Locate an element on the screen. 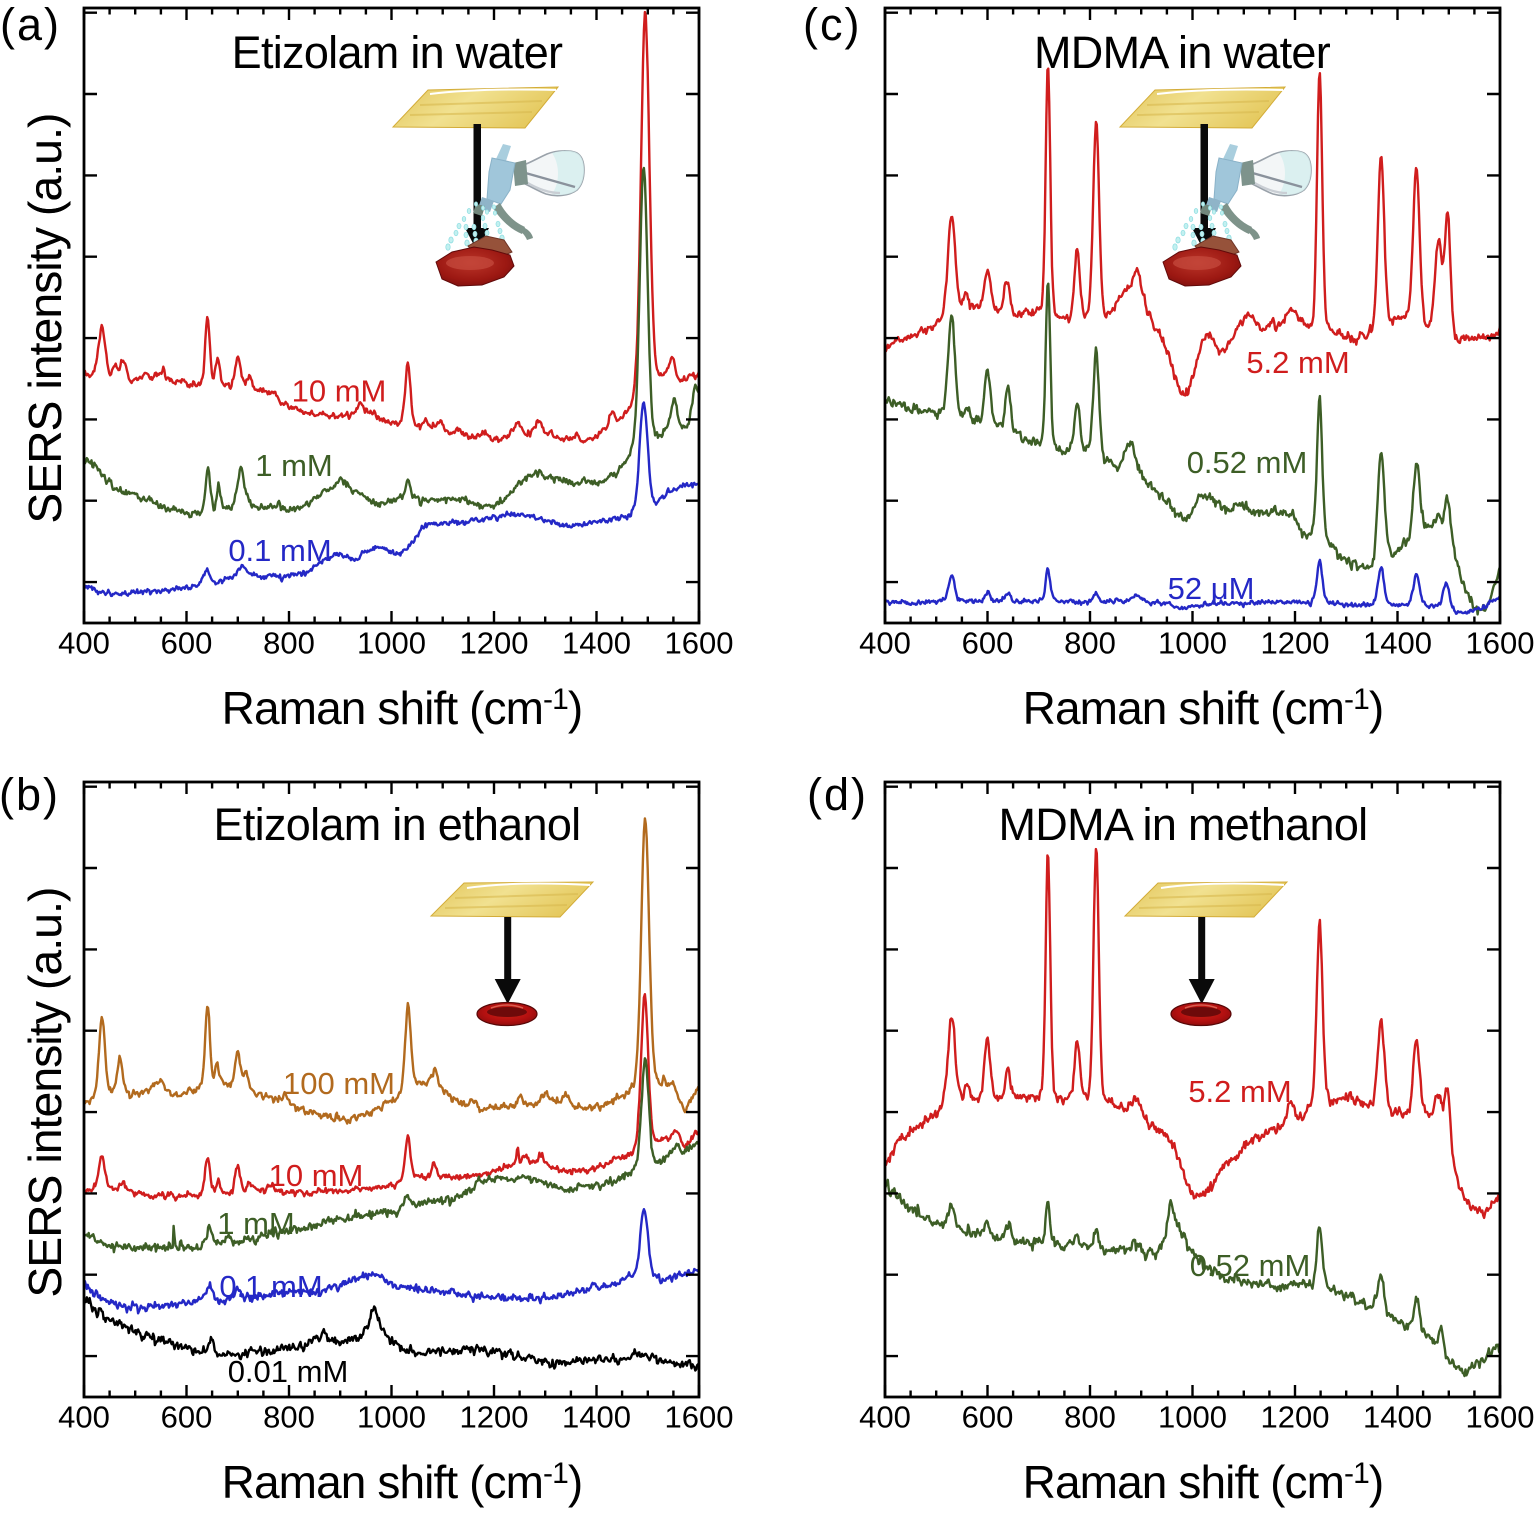  svg-text: 52 μM is located at coordinates (1211, 588).